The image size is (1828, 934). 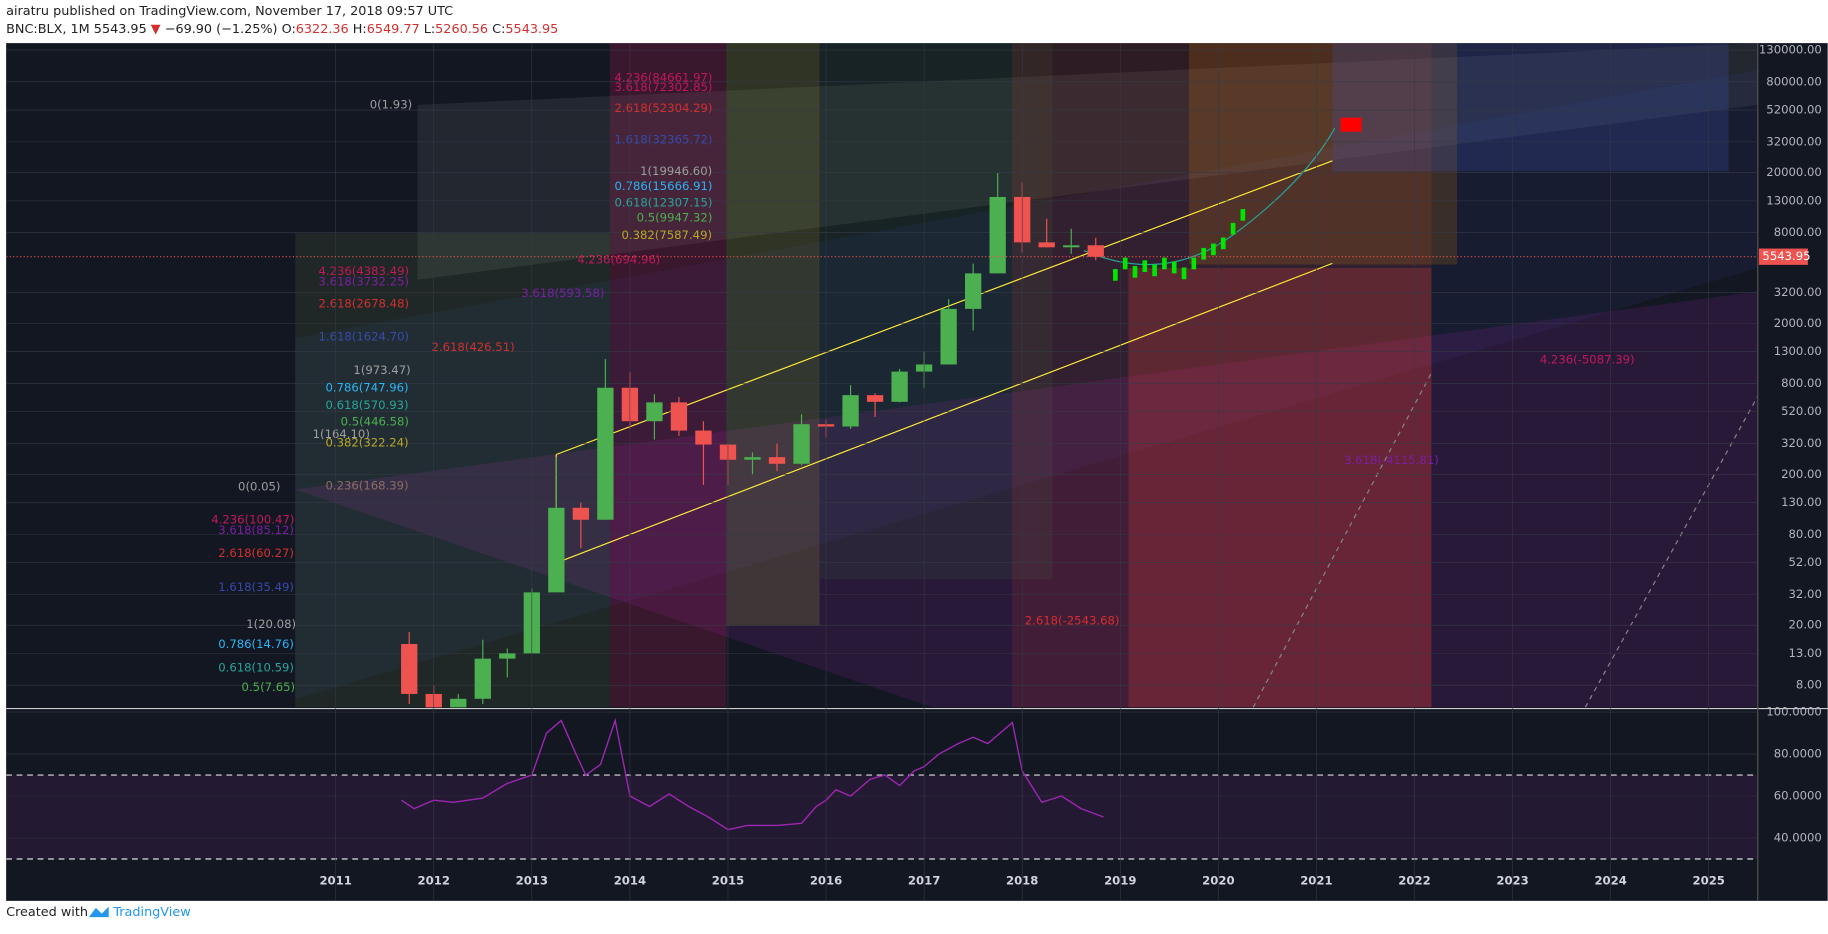 What do you see at coordinates (256, 553) in the screenshot?
I see `fib-label: 2.618(60.27)` at bounding box center [256, 553].